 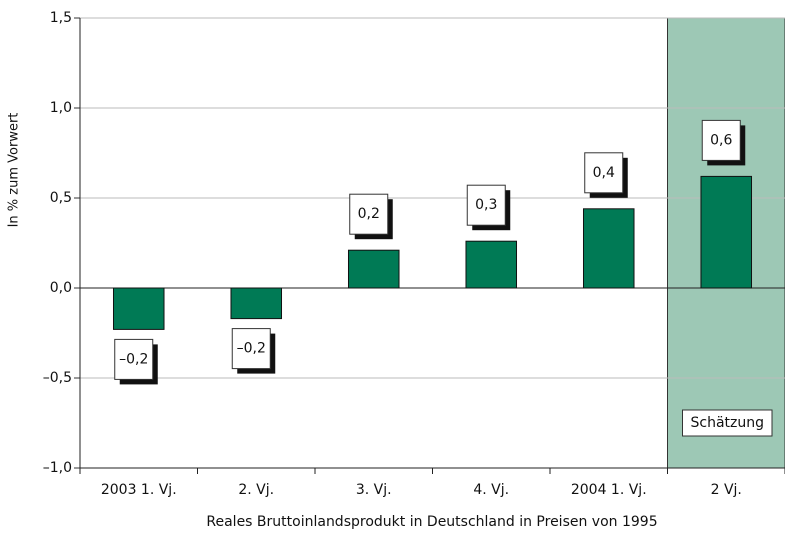 I want to click on y-tick-label: –0,5, so click(x=57, y=378).